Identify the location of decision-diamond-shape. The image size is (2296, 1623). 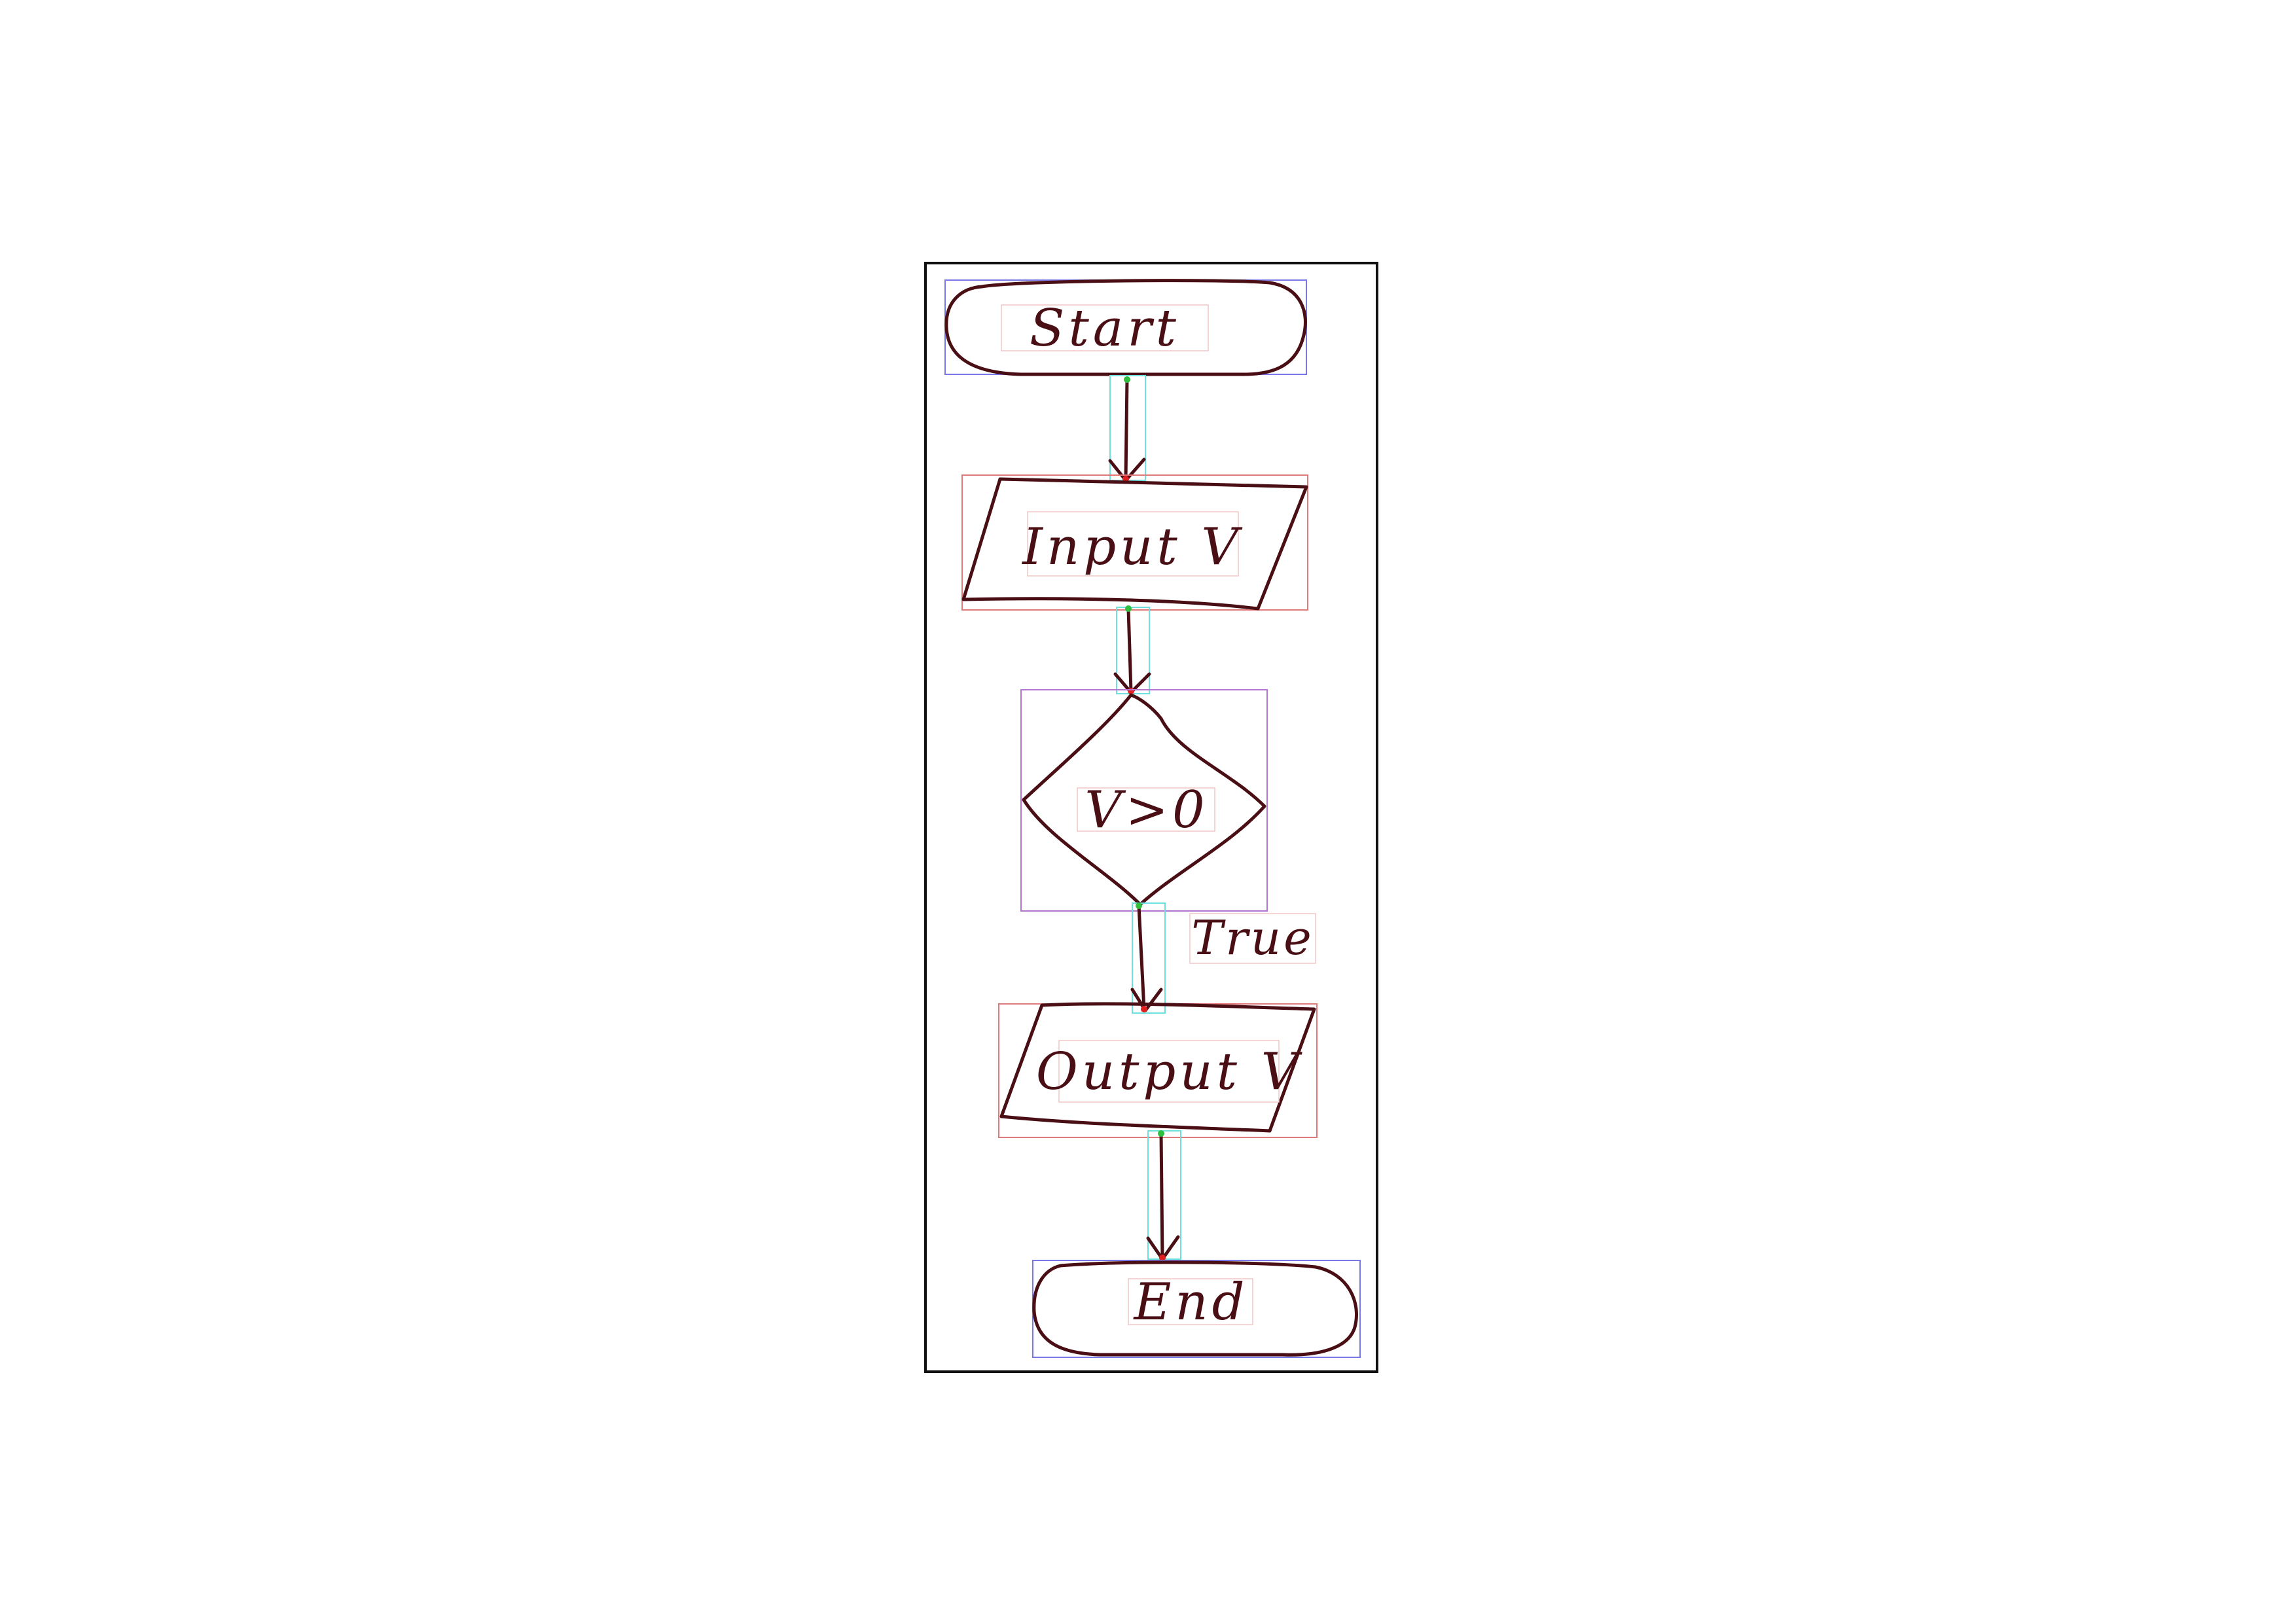
(1144, 799).